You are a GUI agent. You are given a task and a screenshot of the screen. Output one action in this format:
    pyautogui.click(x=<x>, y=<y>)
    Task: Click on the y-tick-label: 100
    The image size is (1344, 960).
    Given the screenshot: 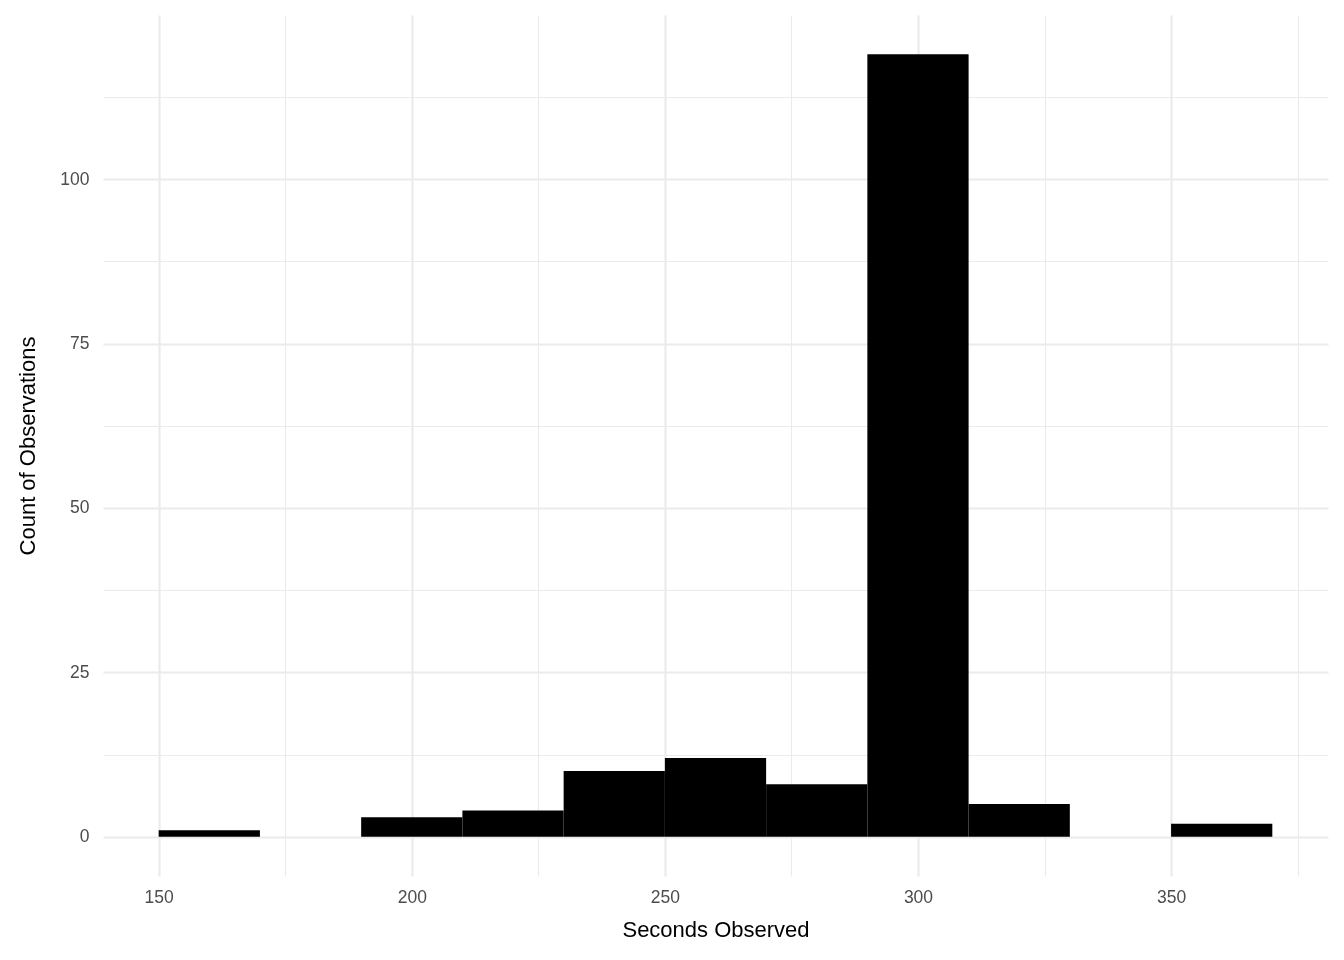 What is the action you would take?
    pyautogui.click(x=75, y=178)
    